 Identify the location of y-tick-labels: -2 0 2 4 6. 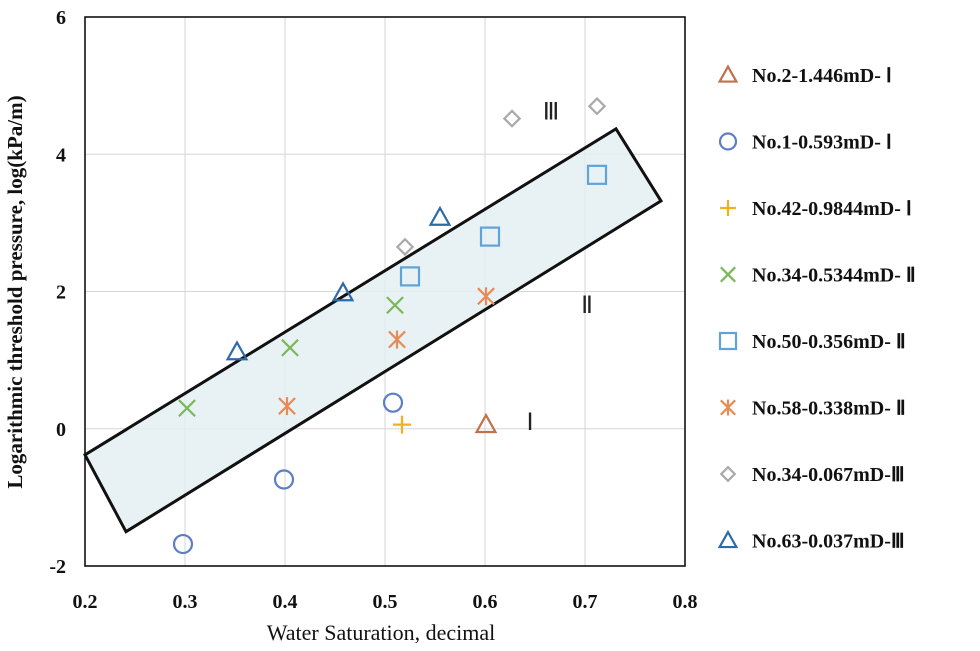
(57, 292).